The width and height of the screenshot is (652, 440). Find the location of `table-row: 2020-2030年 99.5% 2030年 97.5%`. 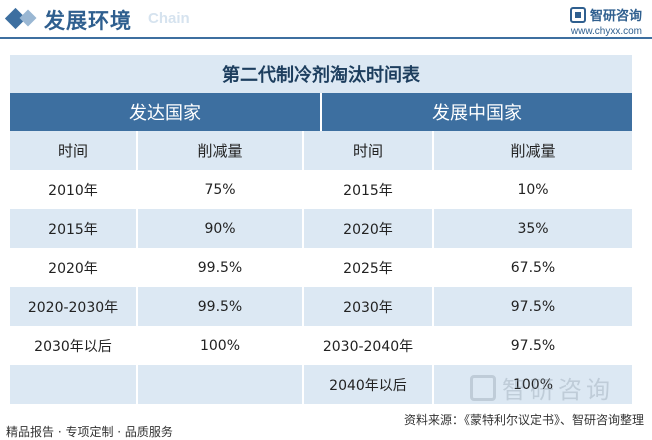

table-row: 2020-2030年 99.5% 2030年 97.5% is located at coordinates (321, 306).